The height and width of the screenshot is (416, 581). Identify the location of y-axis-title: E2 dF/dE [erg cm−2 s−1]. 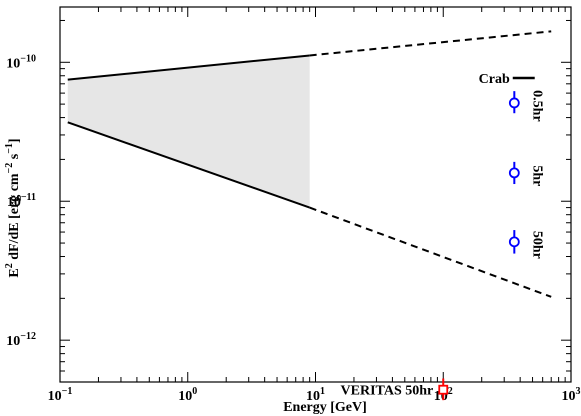
(13, 207).